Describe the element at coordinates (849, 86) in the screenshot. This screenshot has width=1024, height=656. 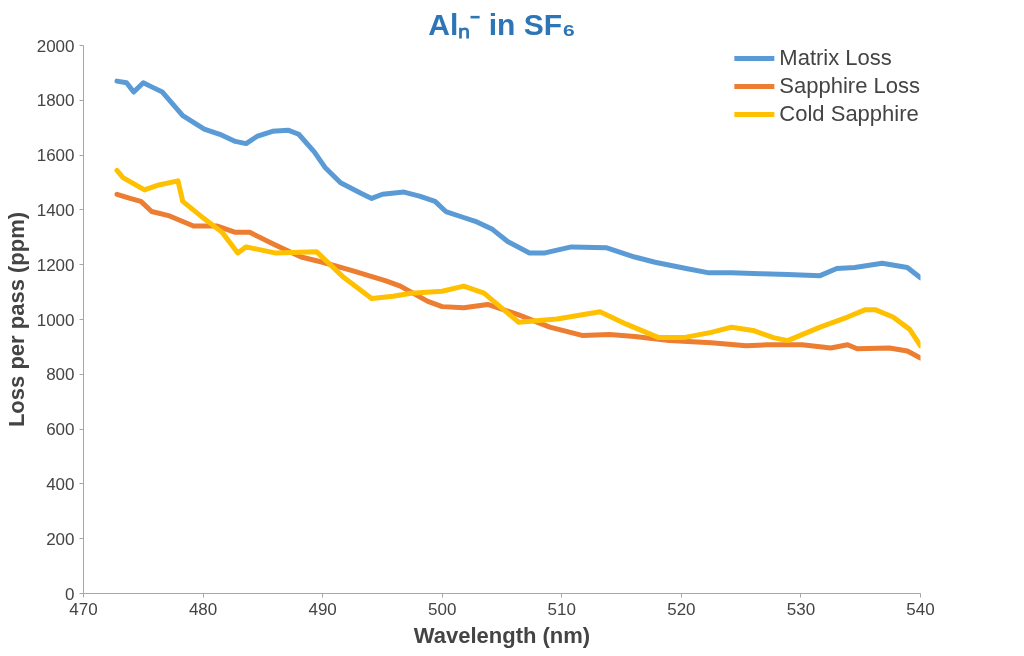
I see `legend-label: Sapphire Loss` at that location.